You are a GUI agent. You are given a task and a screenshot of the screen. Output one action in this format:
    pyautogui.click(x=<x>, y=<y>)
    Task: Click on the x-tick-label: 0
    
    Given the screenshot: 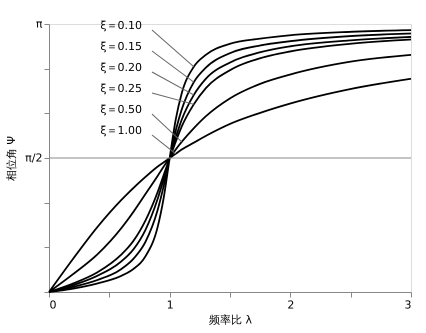 What is the action you would take?
    pyautogui.click(x=53, y=305)
    